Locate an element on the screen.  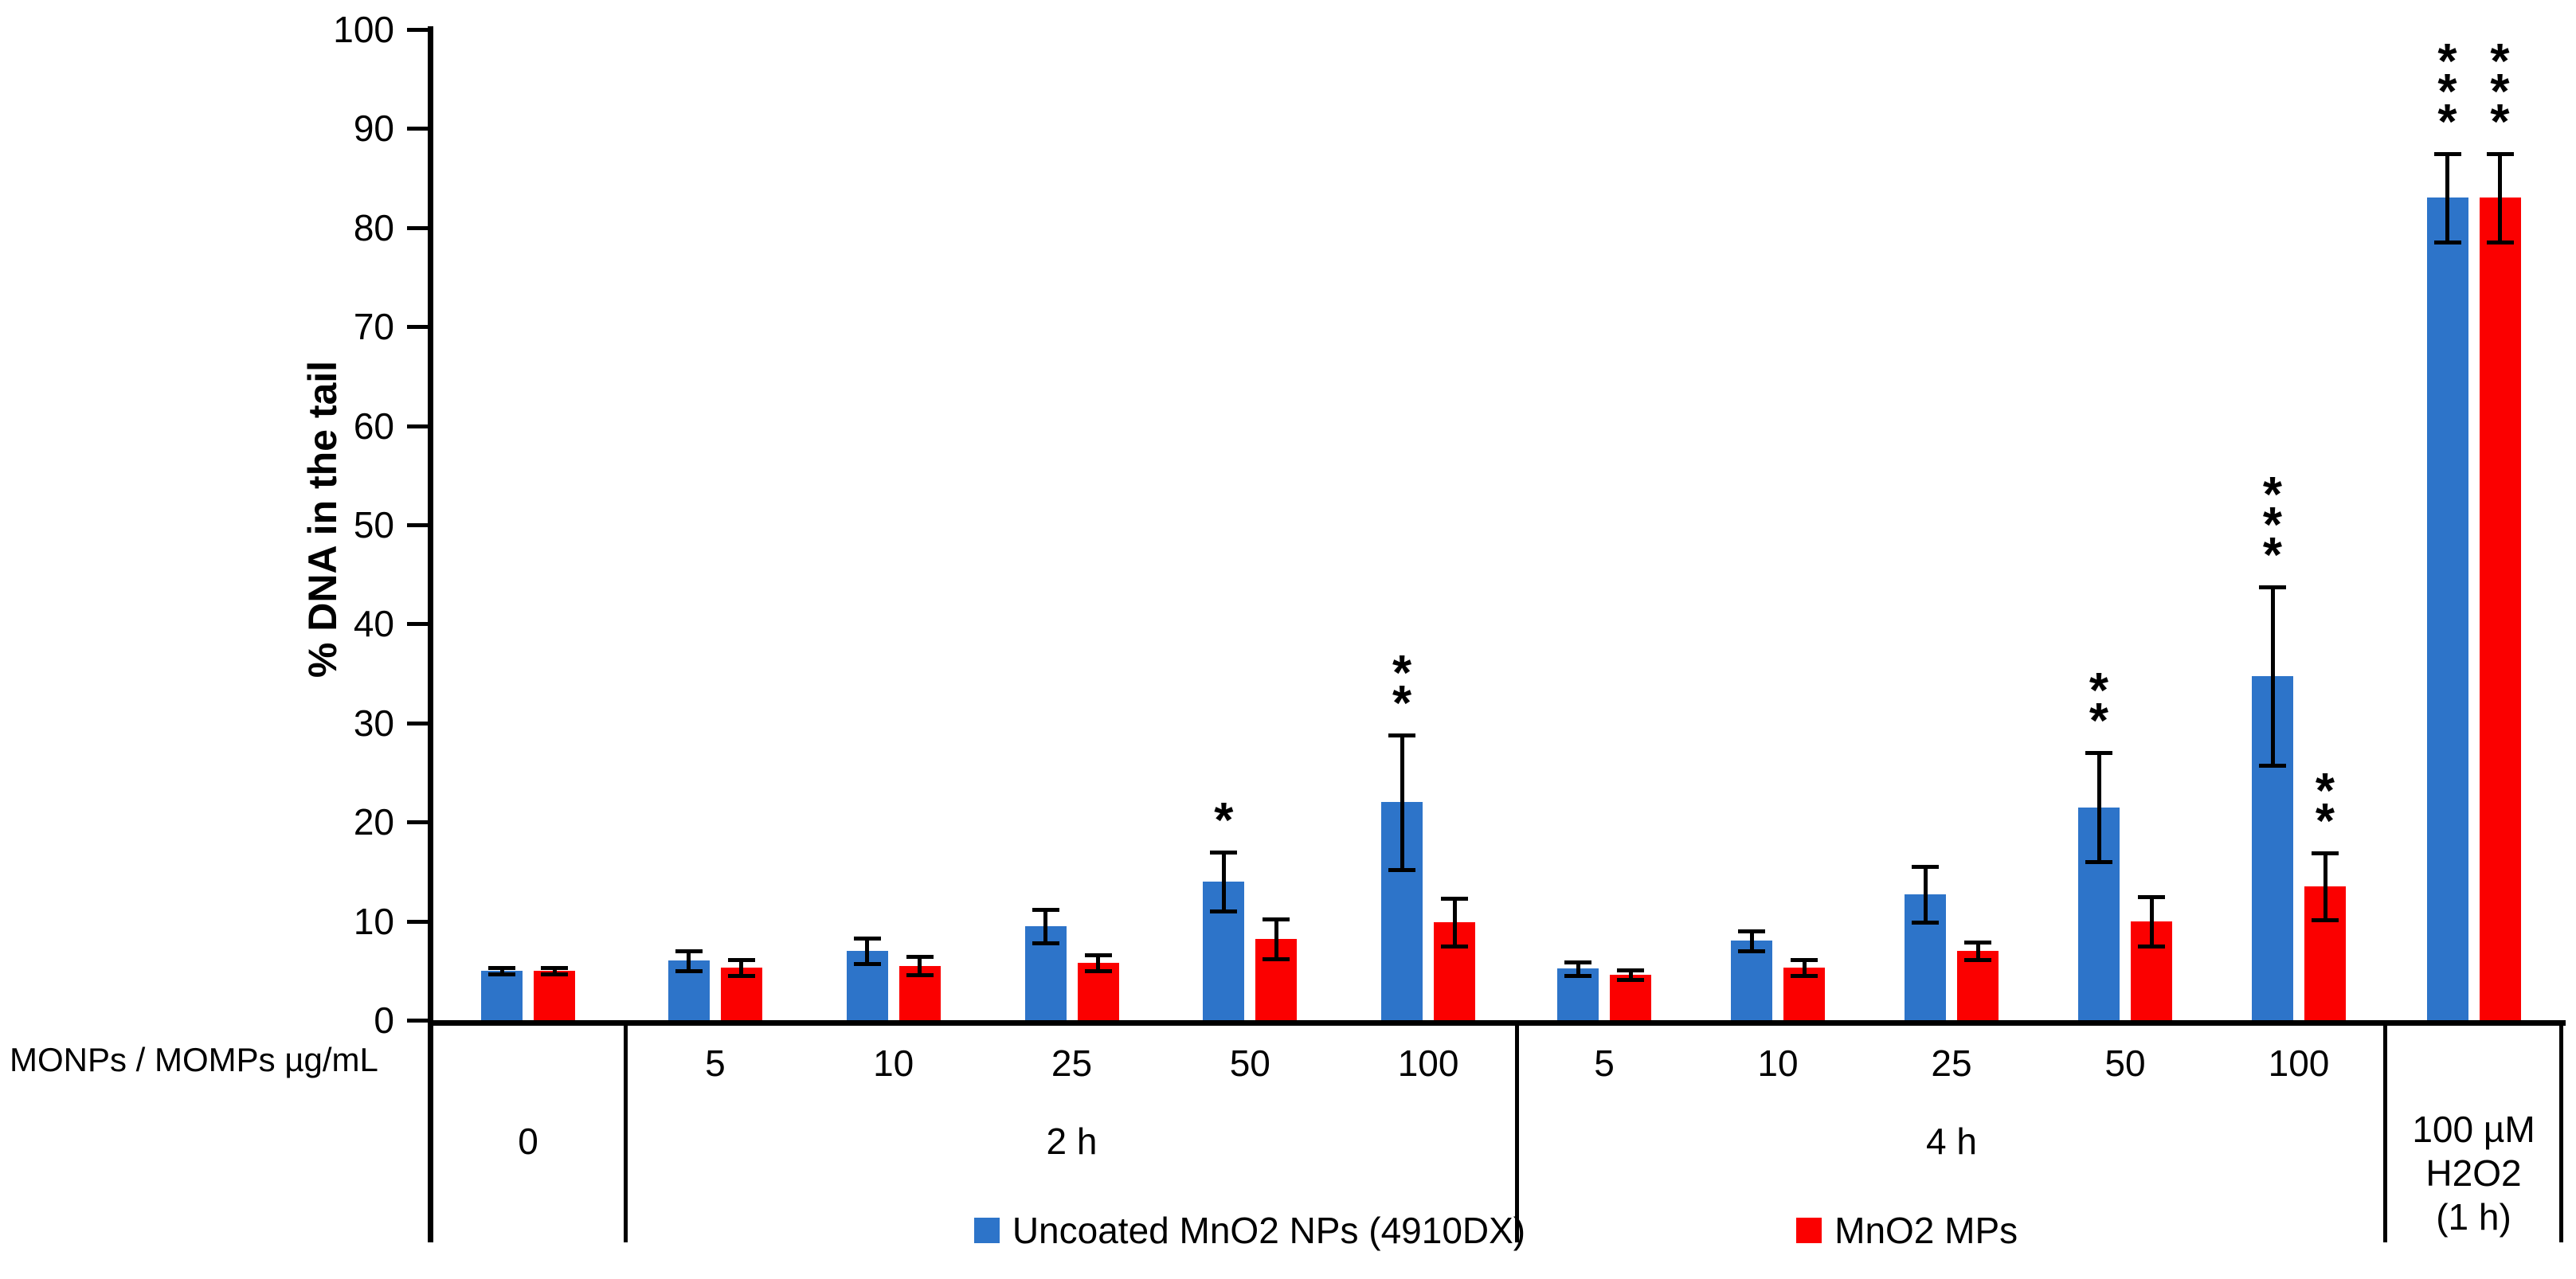
group-label: 4 h is located at coordinates (1951, 1141).